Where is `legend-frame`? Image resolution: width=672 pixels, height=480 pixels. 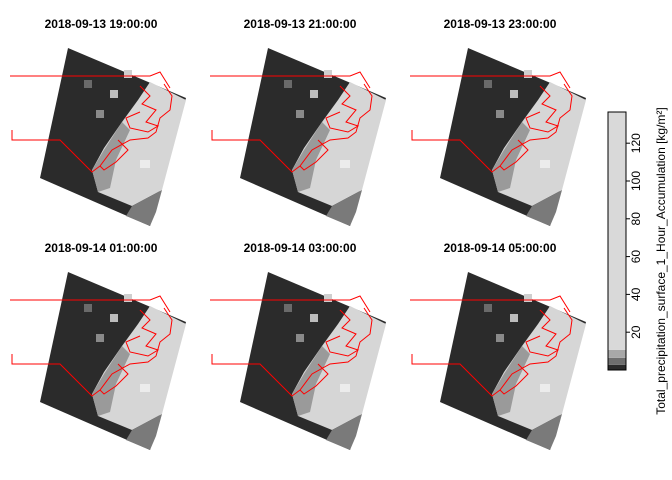 legend-frame is located at coordinates (617, 241).